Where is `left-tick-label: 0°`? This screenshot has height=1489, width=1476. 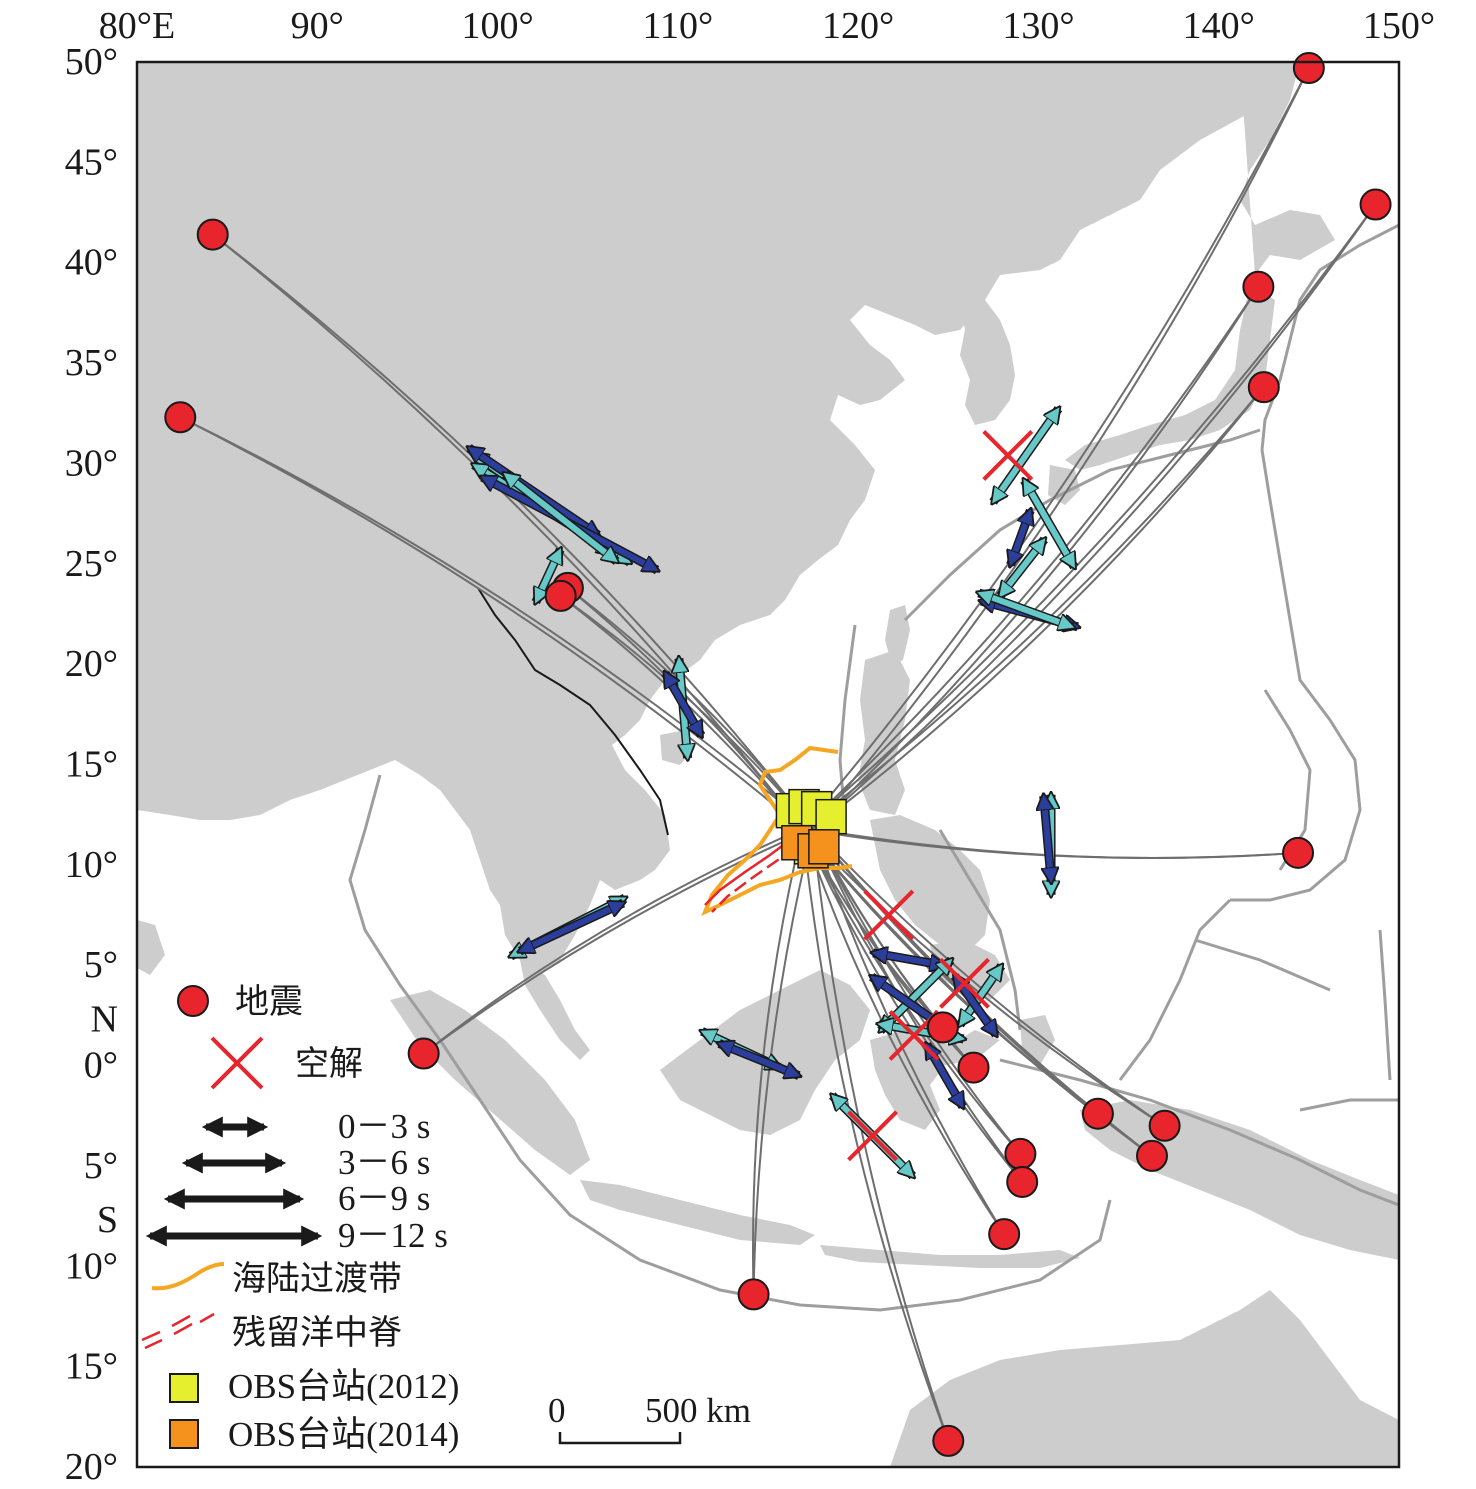
left-tick-label: 0° is located at coordinates (101, 1066).